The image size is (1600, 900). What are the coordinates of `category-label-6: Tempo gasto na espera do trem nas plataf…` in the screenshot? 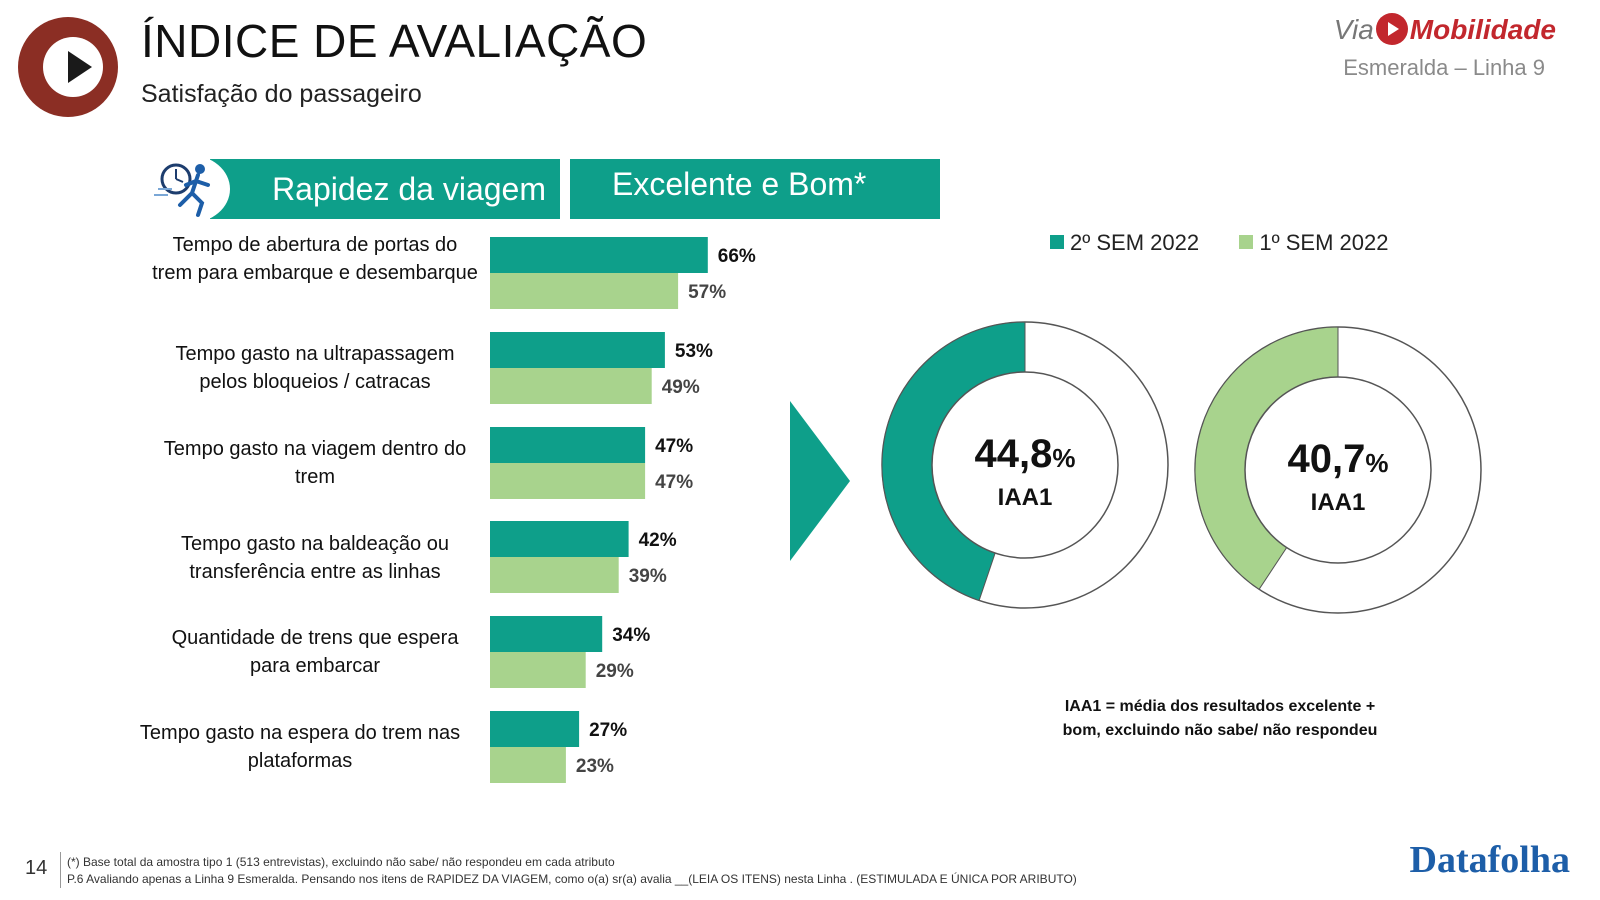 It's located at (300, 747).